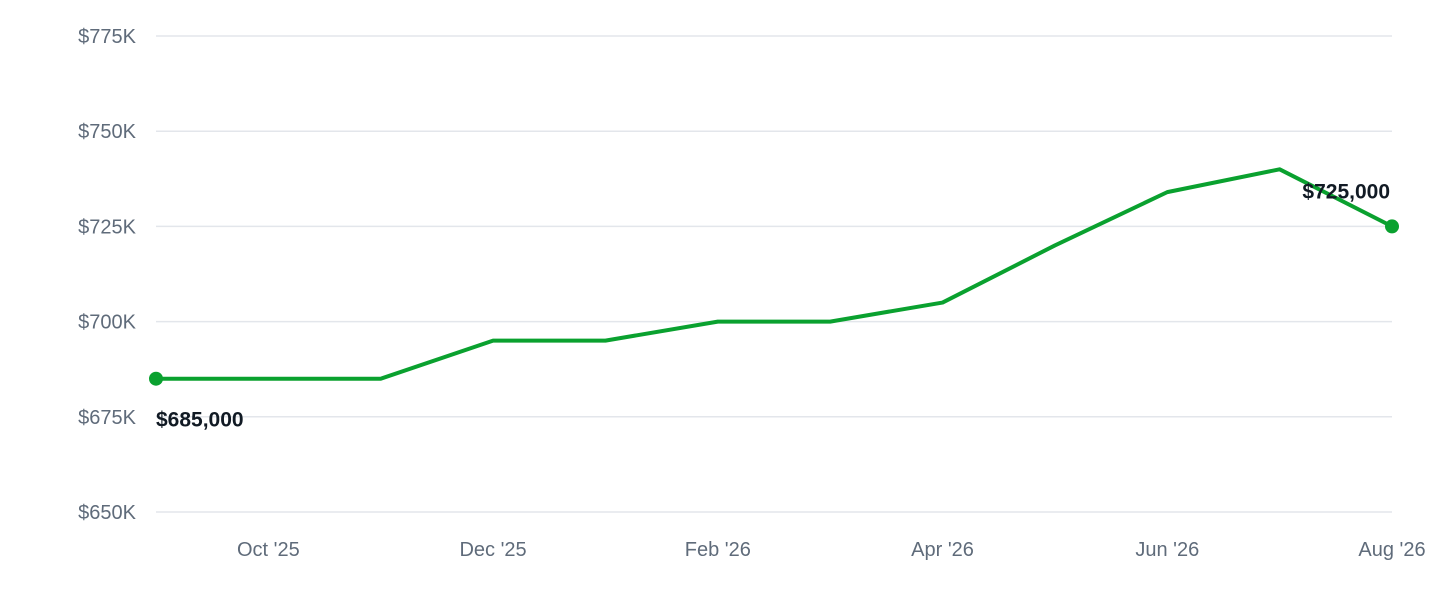  Describe the element at coordinates (1167, 550) in the screenshot. I see `x-tick-label-4: Jun '26` at that location.